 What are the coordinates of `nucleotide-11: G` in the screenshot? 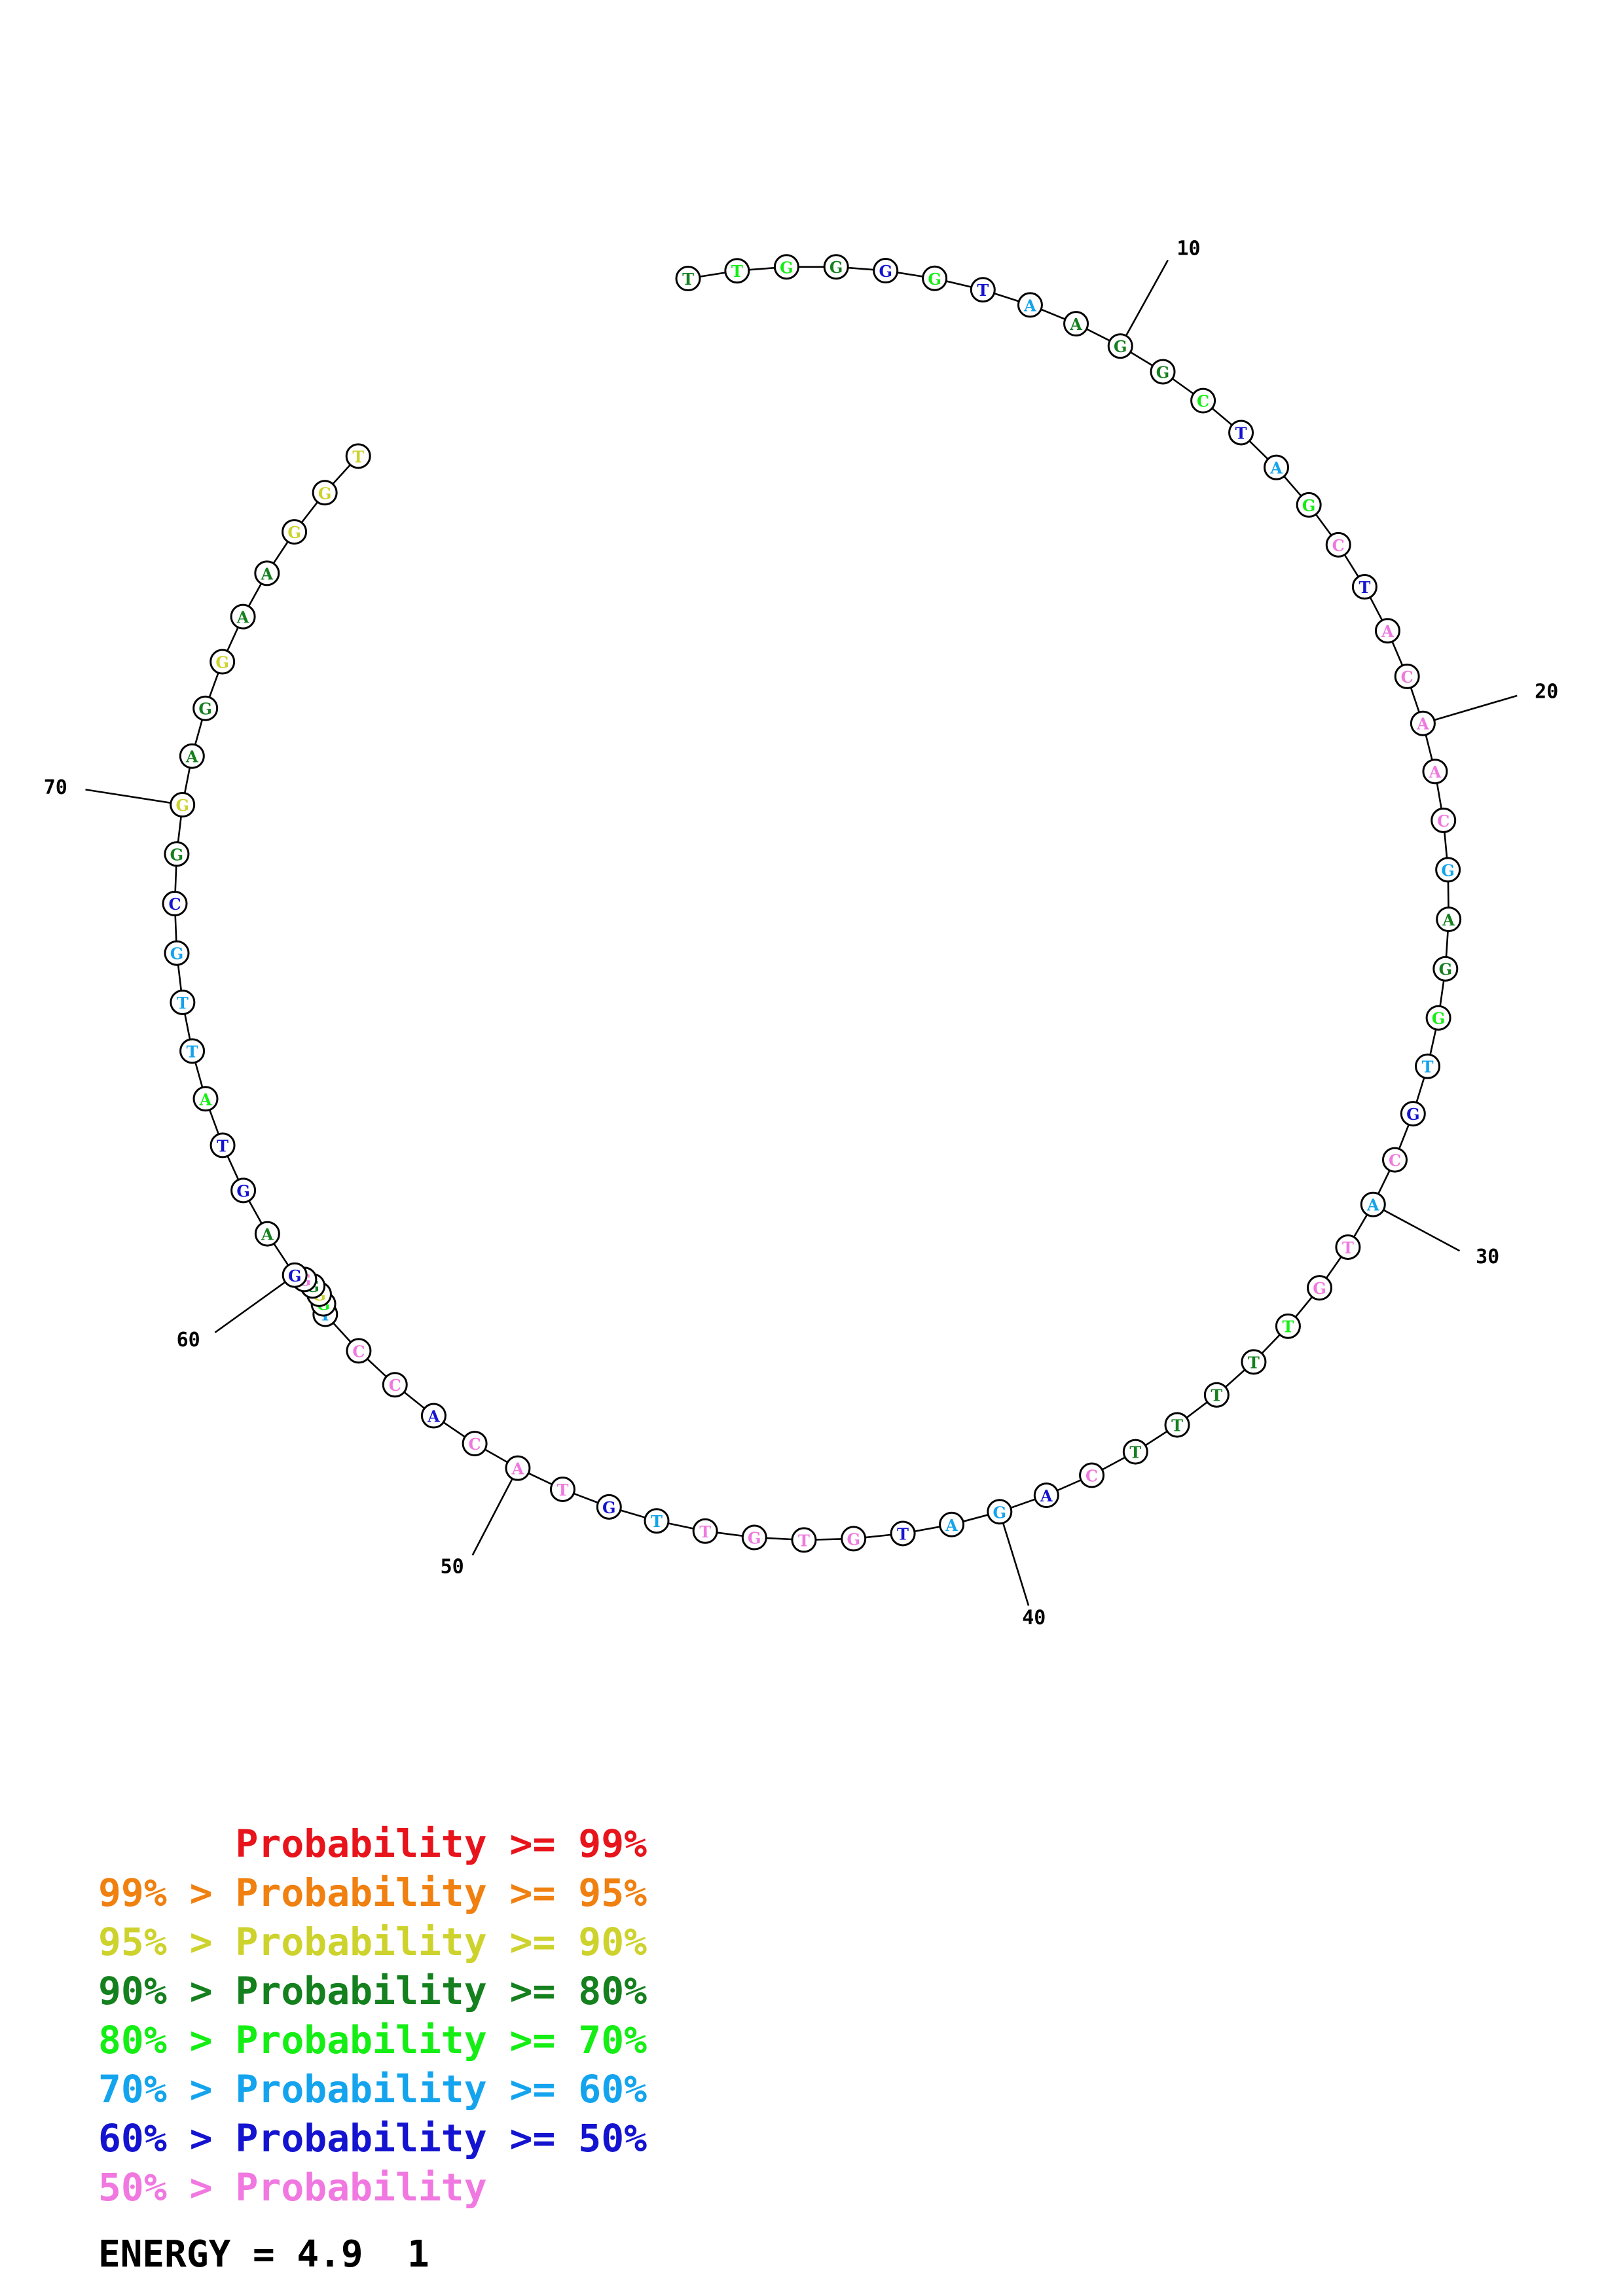 It's located at (1163, 372).